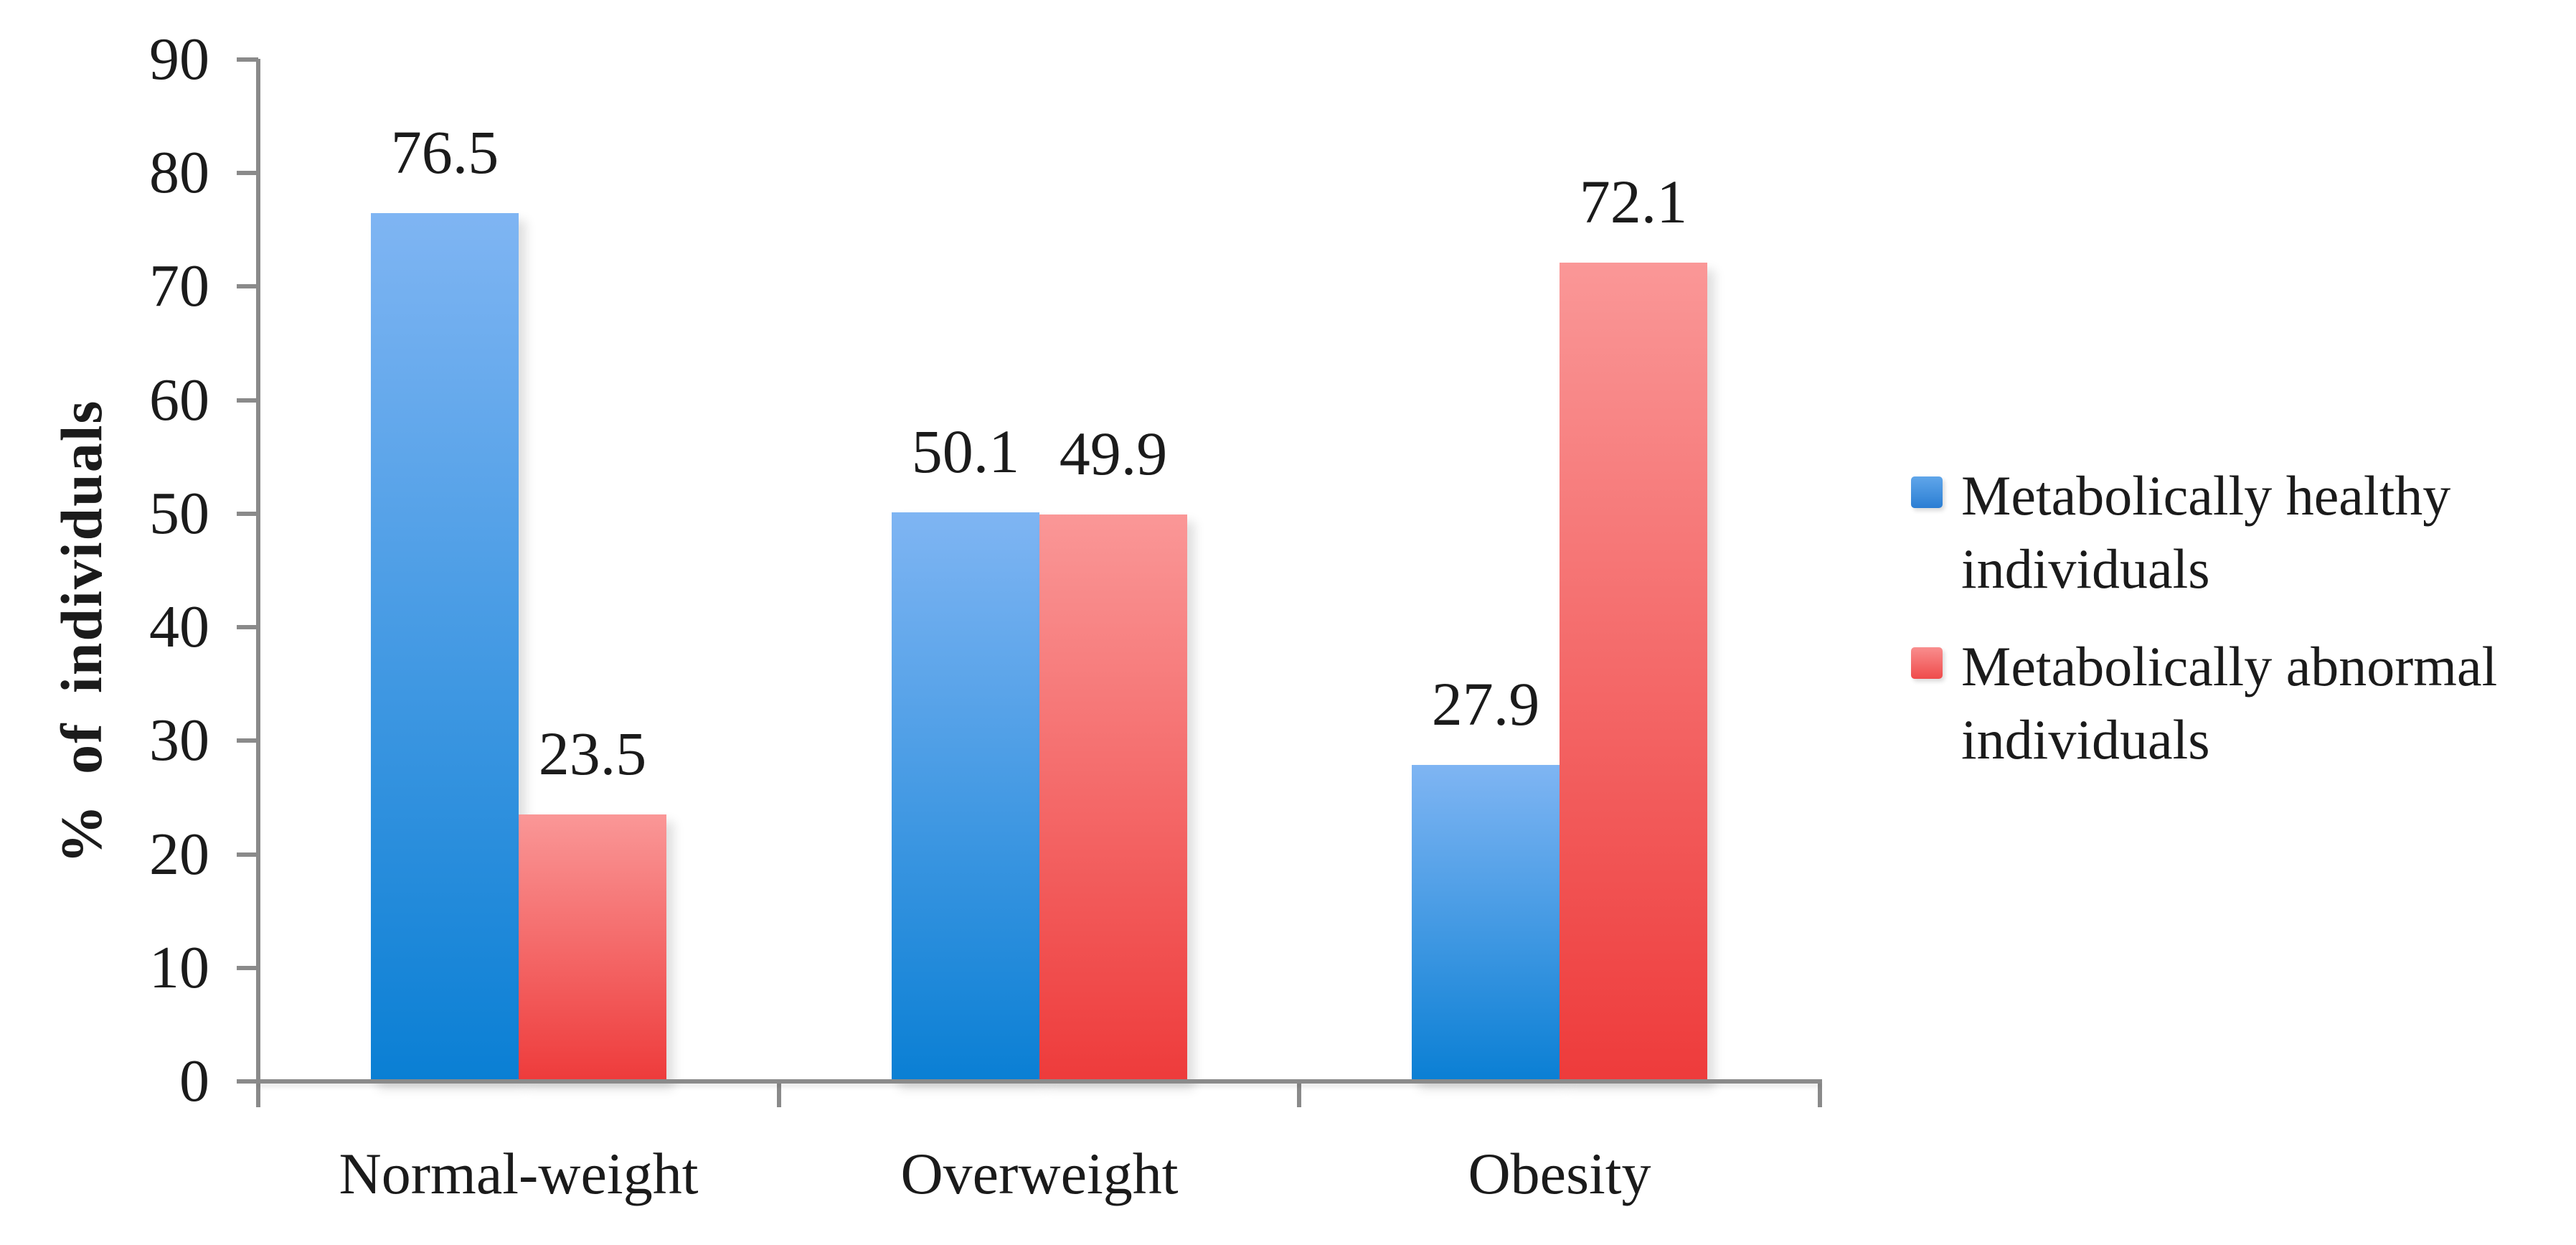  Describe the element at coordinates (1927, 492) in the screenshot. I see `legend-swatch-healthy` at that location.